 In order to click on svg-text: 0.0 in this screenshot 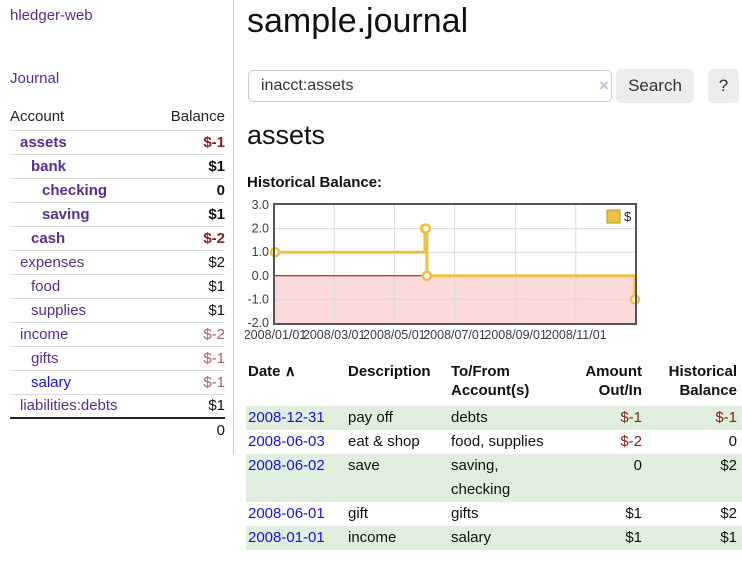, I will do `click(260, 276)`.